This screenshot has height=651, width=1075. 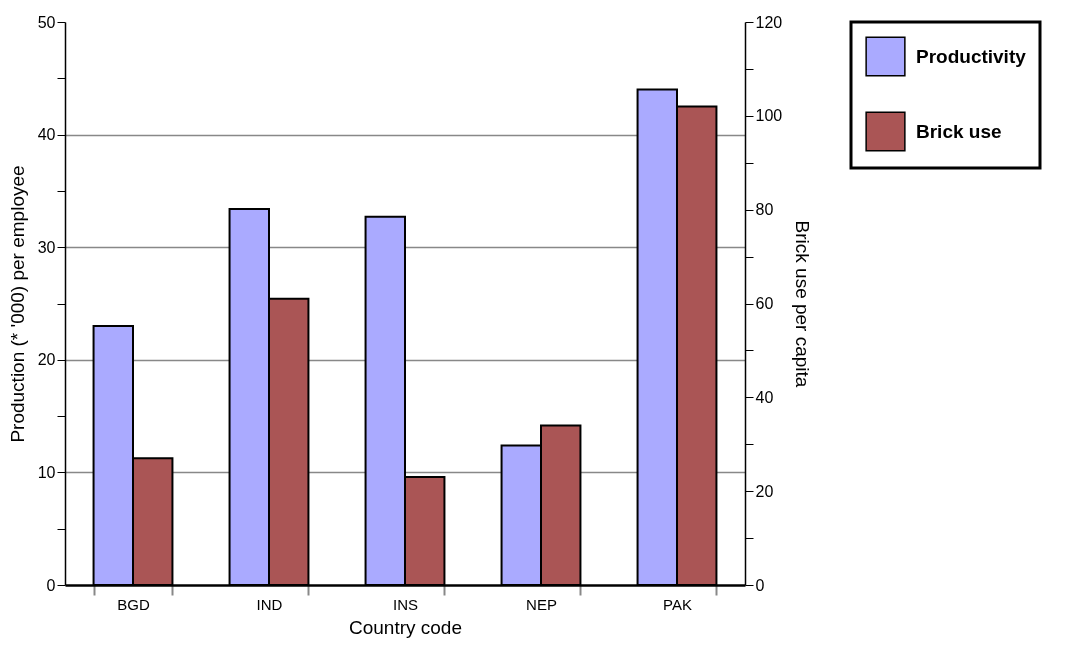 I want to click on y2-axis-title: Brick use per capita, so click(x=803, y=304).